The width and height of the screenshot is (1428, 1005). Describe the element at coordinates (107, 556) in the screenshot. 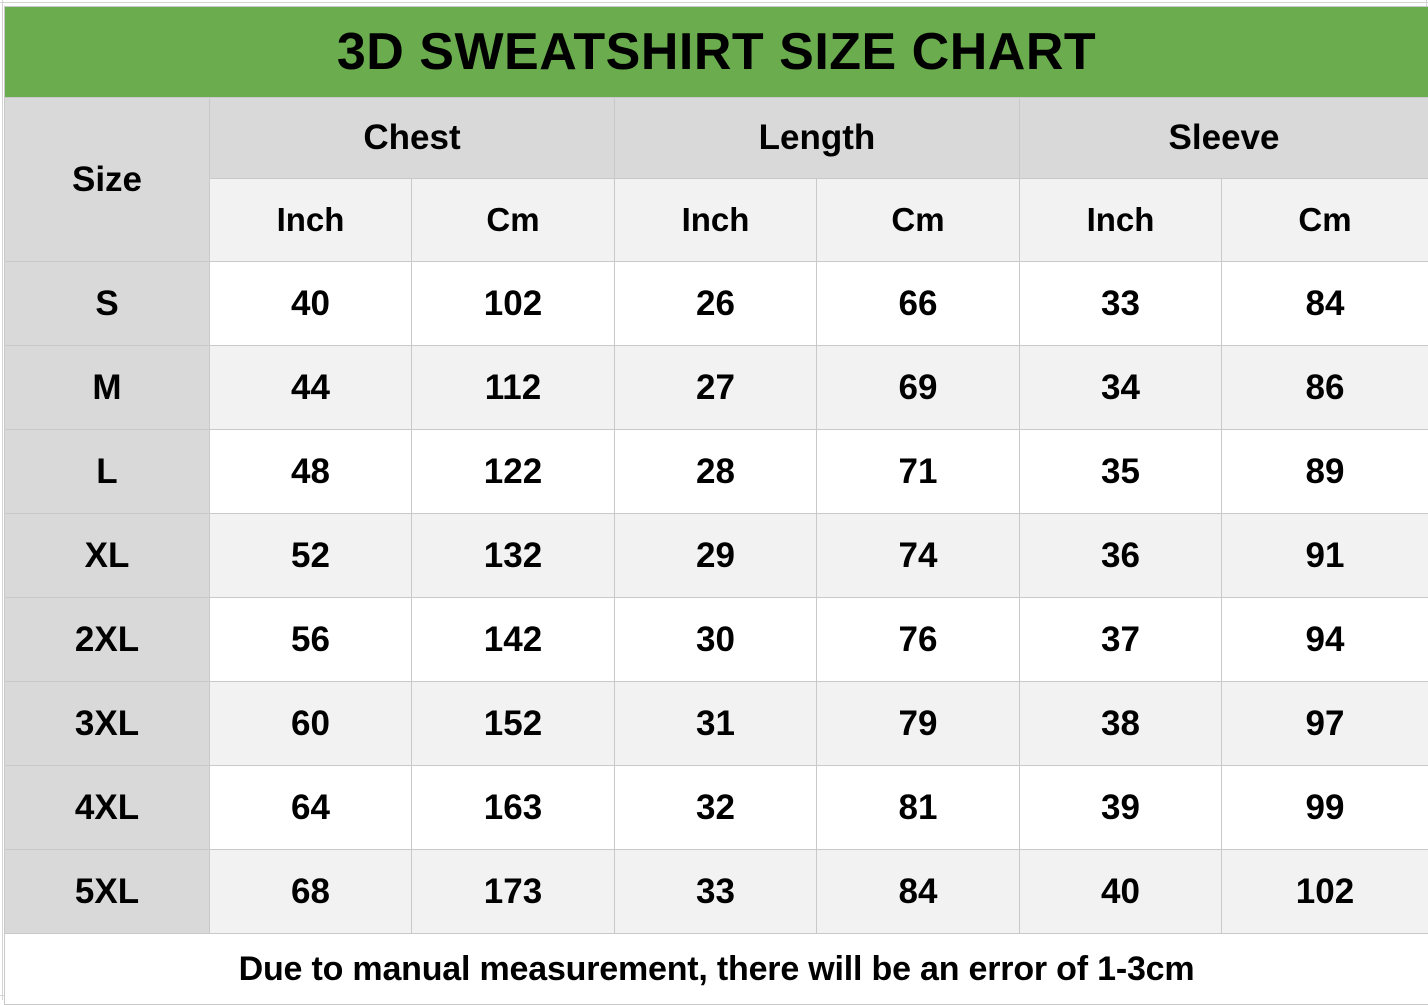

I see `size-label-cell: XL` at that location.